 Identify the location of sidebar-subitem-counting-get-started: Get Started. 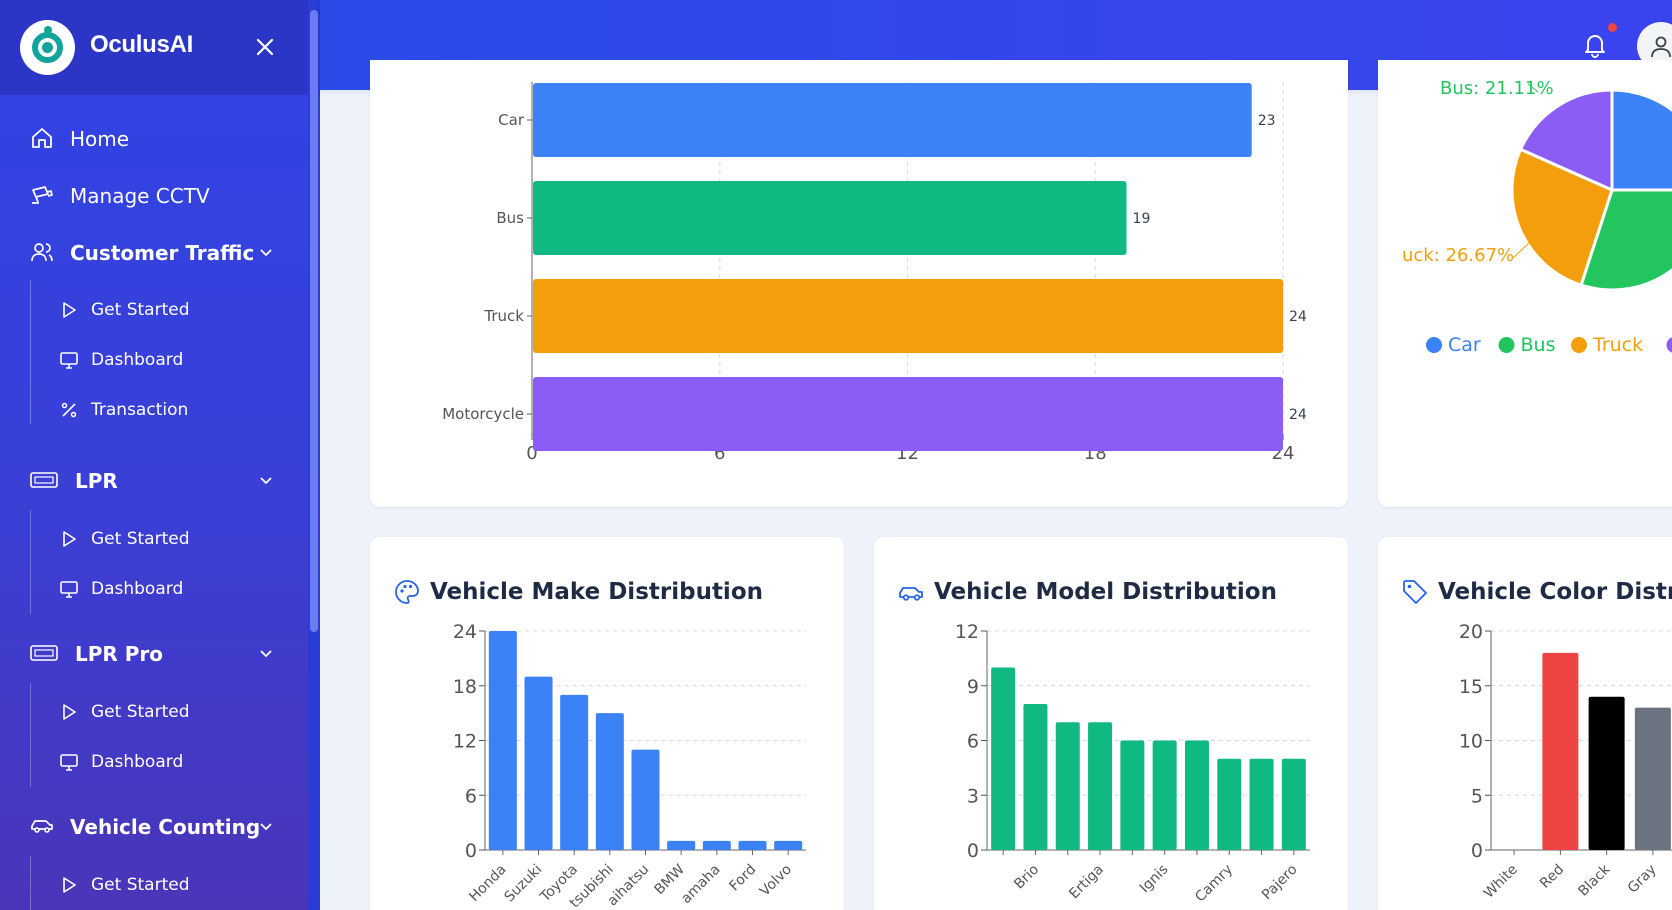
(150, 885).